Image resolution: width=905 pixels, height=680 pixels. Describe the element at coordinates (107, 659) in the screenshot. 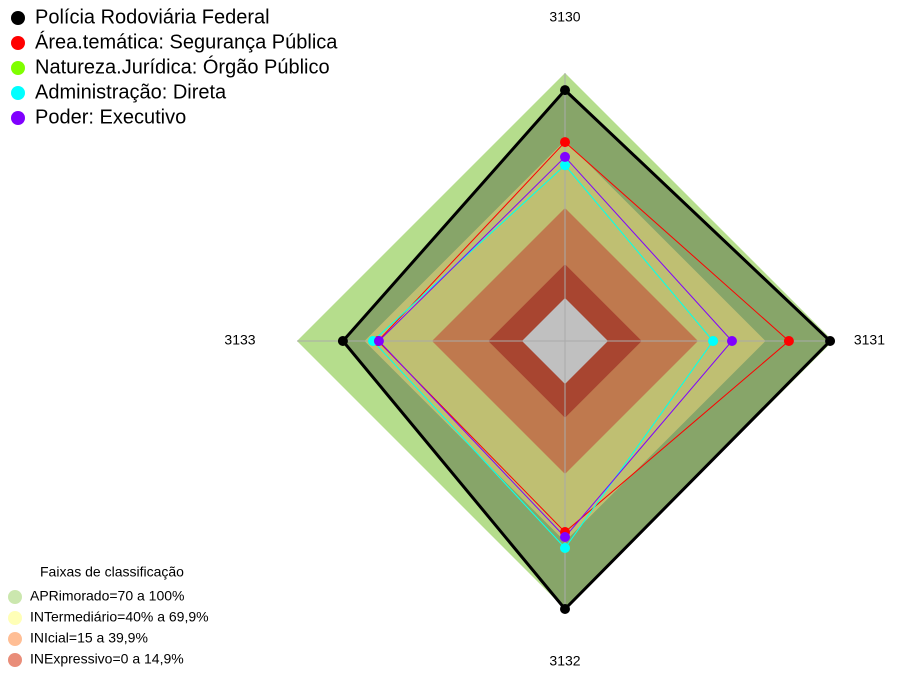

I see `legend-label: INExpressivo=0 a 14,9%` at that location.